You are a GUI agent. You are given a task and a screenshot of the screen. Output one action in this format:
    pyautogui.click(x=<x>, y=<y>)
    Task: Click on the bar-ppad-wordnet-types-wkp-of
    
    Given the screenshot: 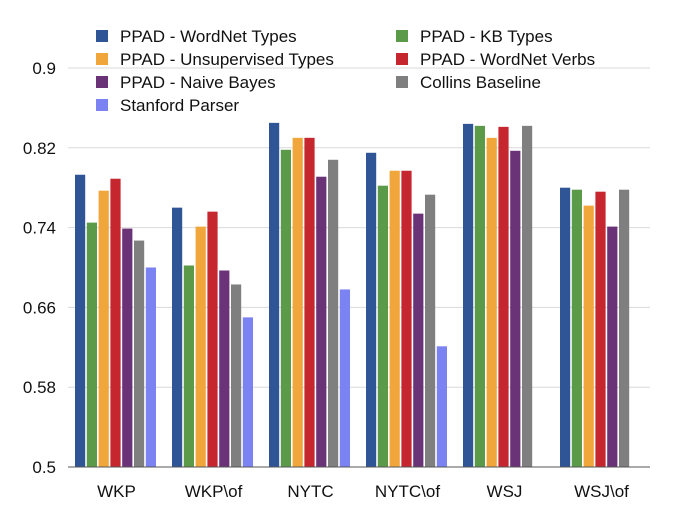 What is the action you would take?
    pyautogui.click(x=177, y=337)
    